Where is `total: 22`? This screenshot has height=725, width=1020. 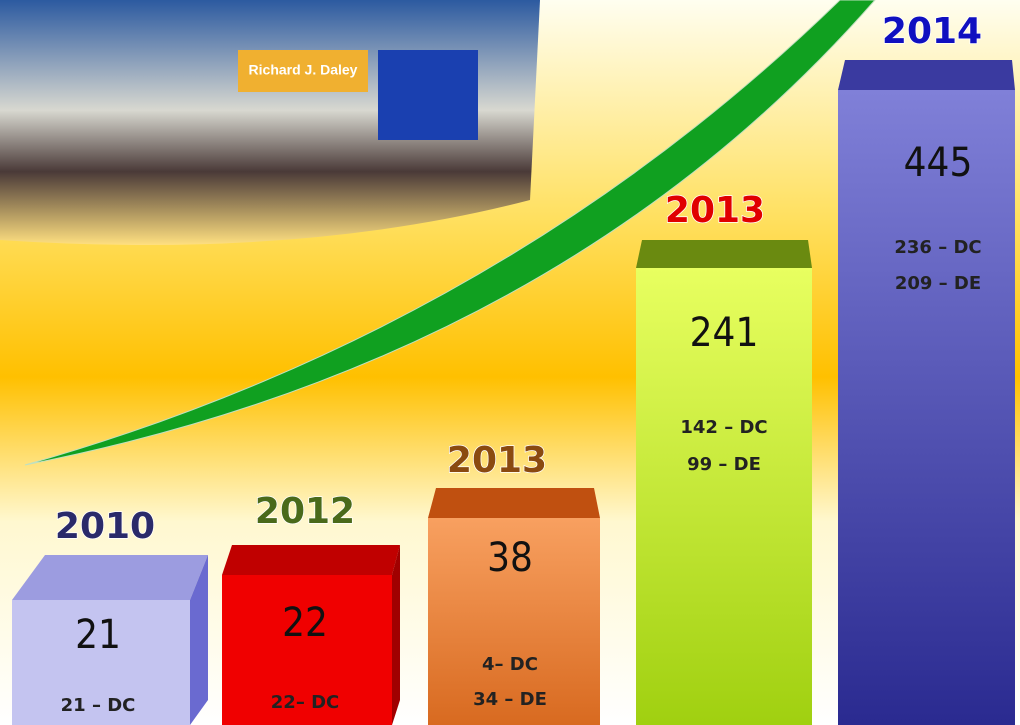
total: 22 is located at coordinates (305, 623).